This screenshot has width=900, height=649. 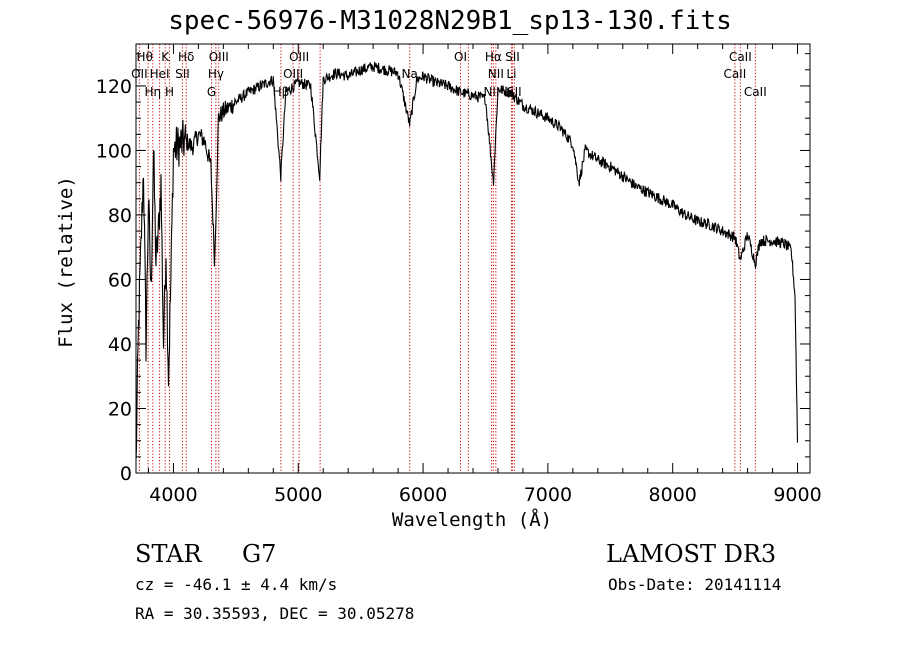 I want to click on line-label: Hθ, so click(x=145, y=57).